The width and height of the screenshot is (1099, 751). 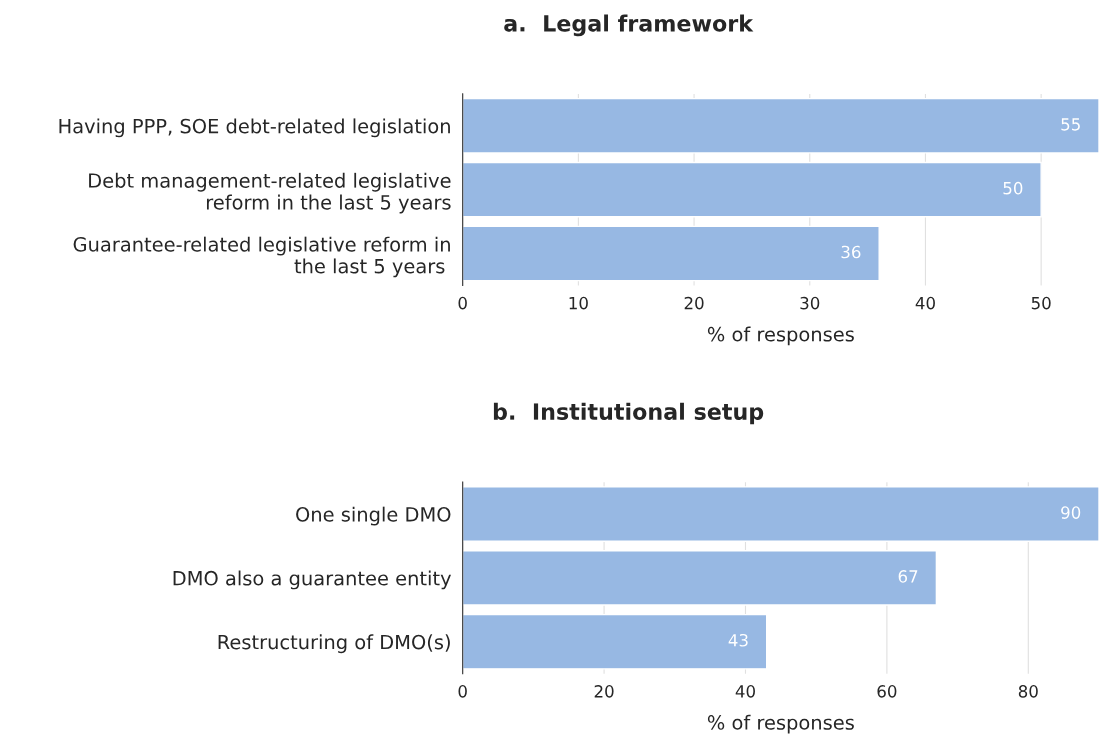 I want to click on y-tick-label: Restructuring of DMO(s), so click(x=334, y=644).